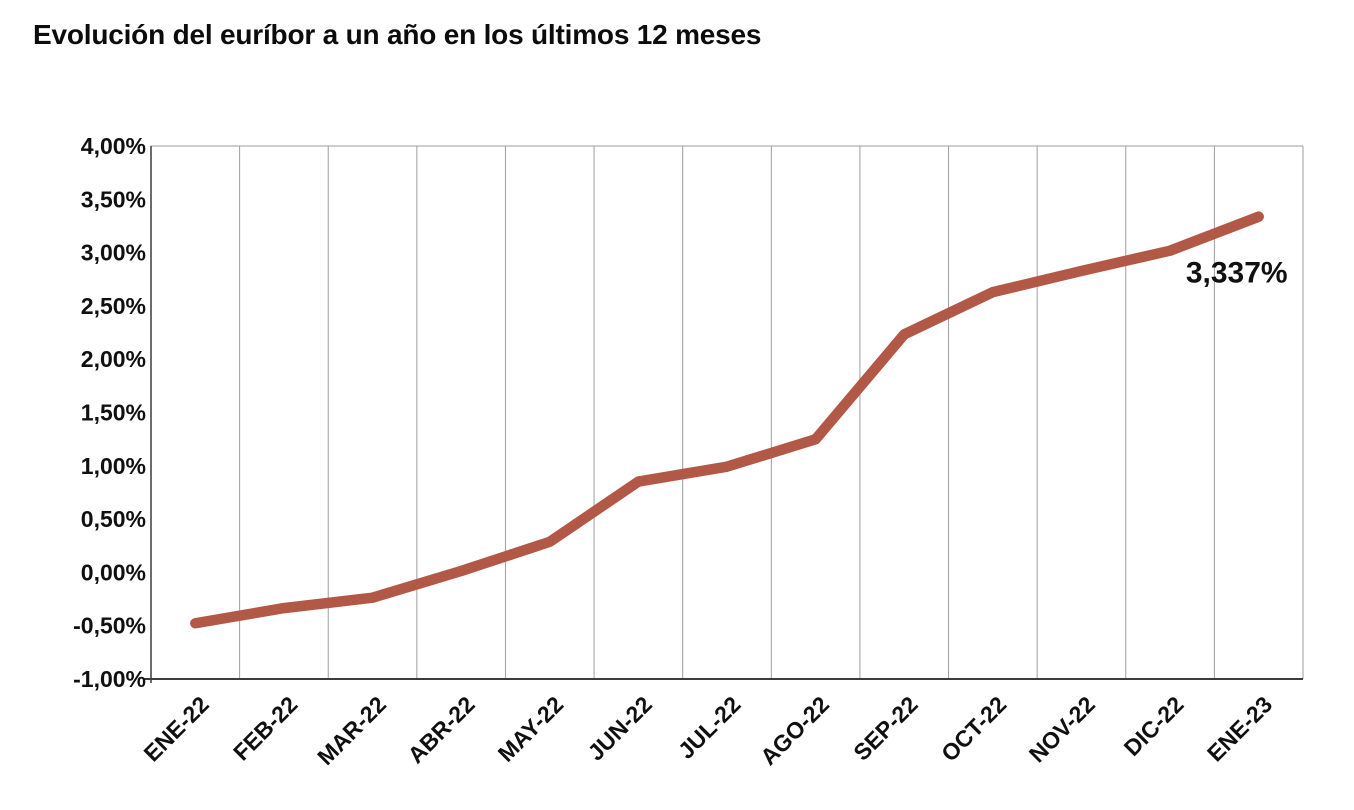  I want to click on x-axis-tick-label: ENE-23, so click(1239, 728).